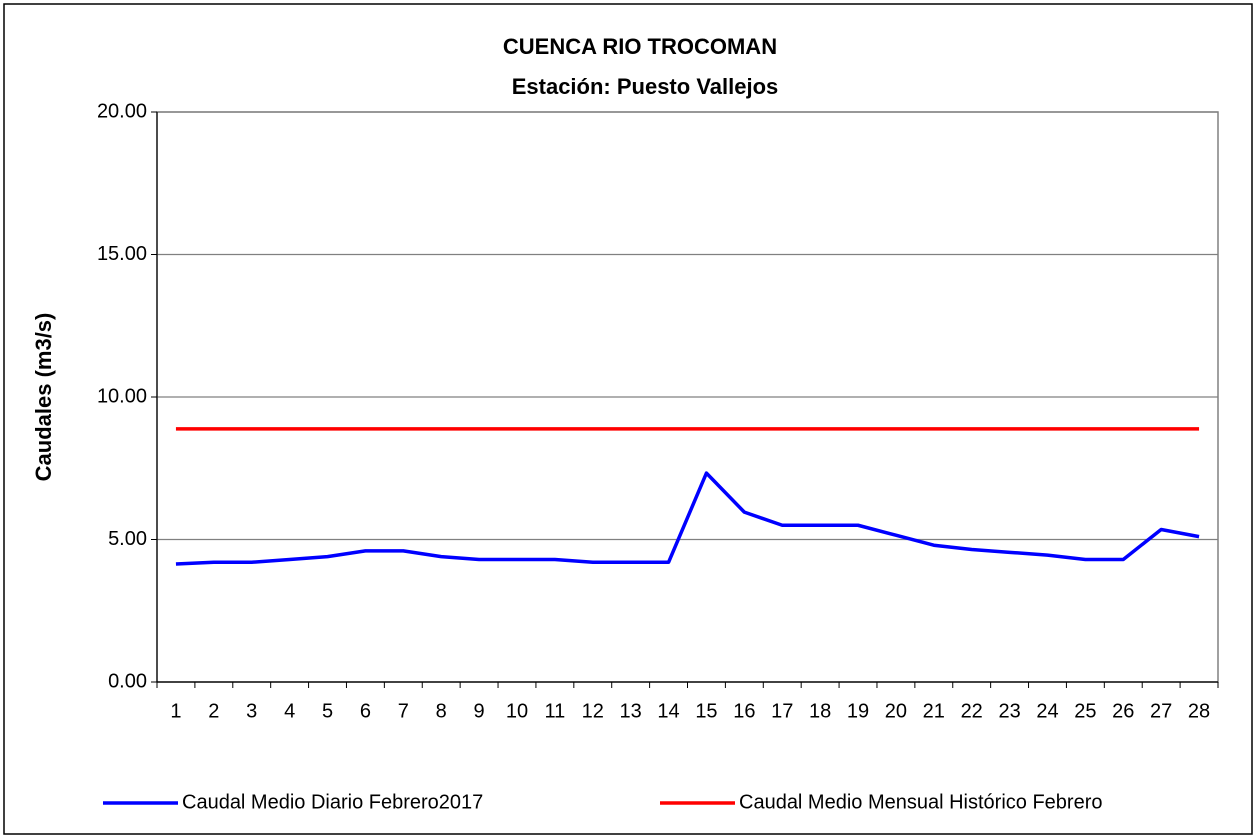  What do you see at coordinates (782, 711) in the screenshot?
I see `x-tick-label: 17` at bounding box center [782, 711].